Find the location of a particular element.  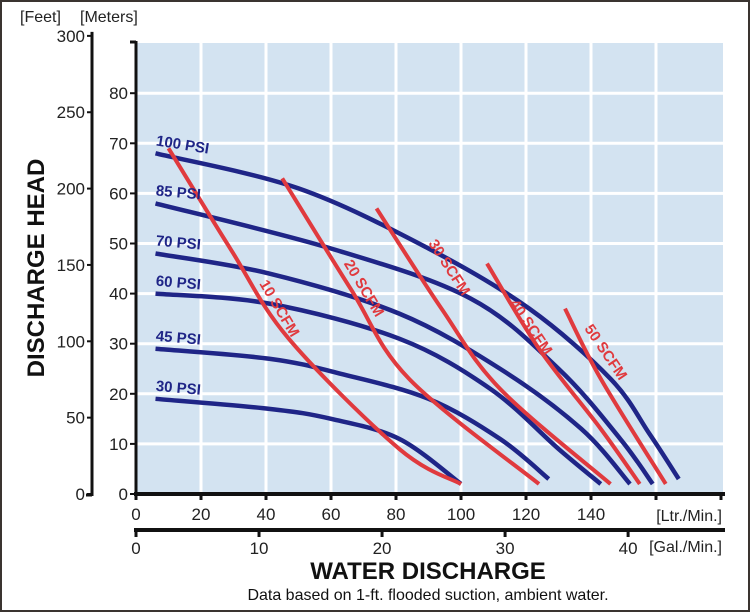

y-tick-label-meters: 60 is located at coordinates (118, 193).